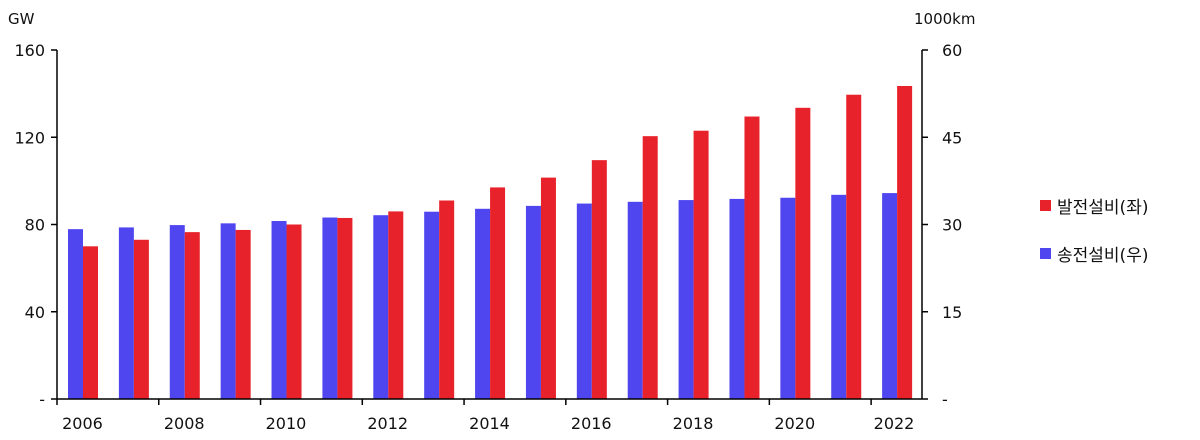 Image resolution: width=1200 pixels, height=440 pixels. Describe the element at coordinates (387, 423) in the screenshot. I see `x-tick-label: 2012` at that location.